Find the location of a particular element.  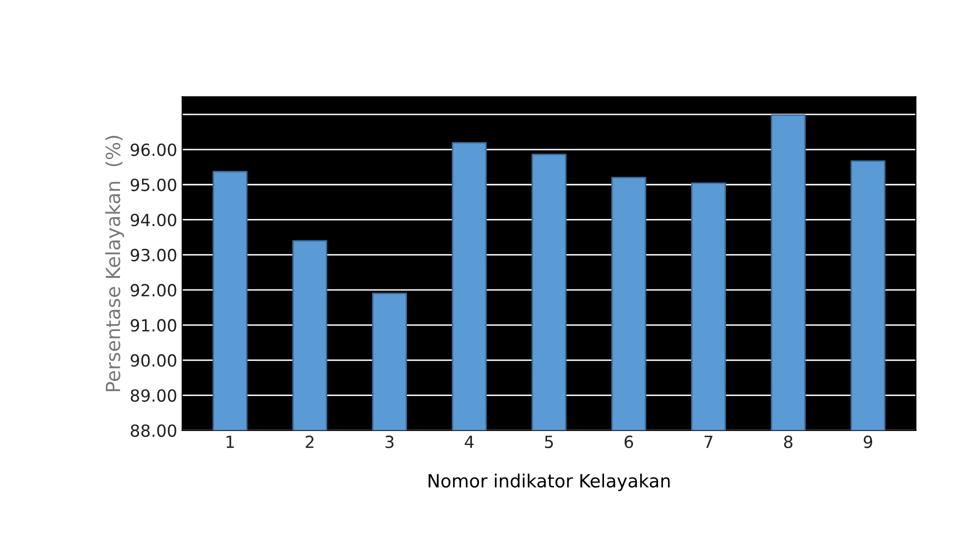

y-tick-label: 96.00 is located at coordinates (153, 149).